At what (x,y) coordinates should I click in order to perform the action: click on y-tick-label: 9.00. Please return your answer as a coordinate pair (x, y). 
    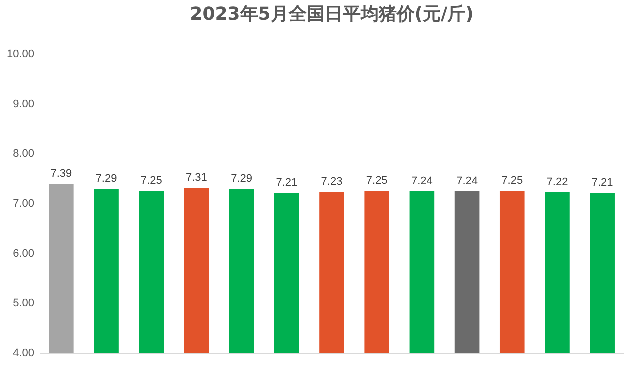
    Looking at the image, I should click on (23, 104).